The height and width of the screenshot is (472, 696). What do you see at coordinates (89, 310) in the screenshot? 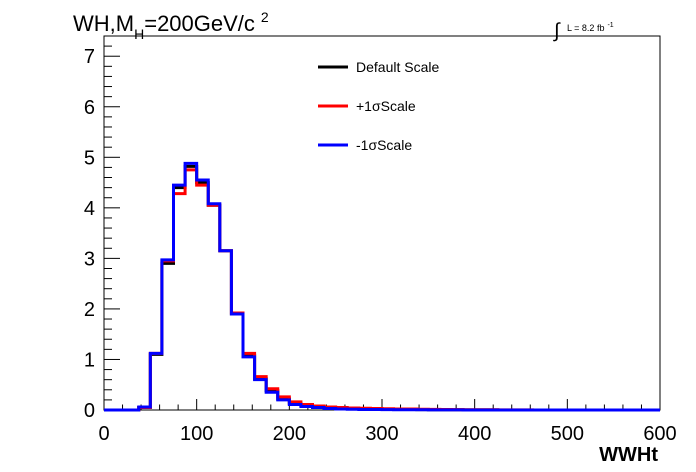
I see `y-tick-label: 2` at bounding box center [89, 310].